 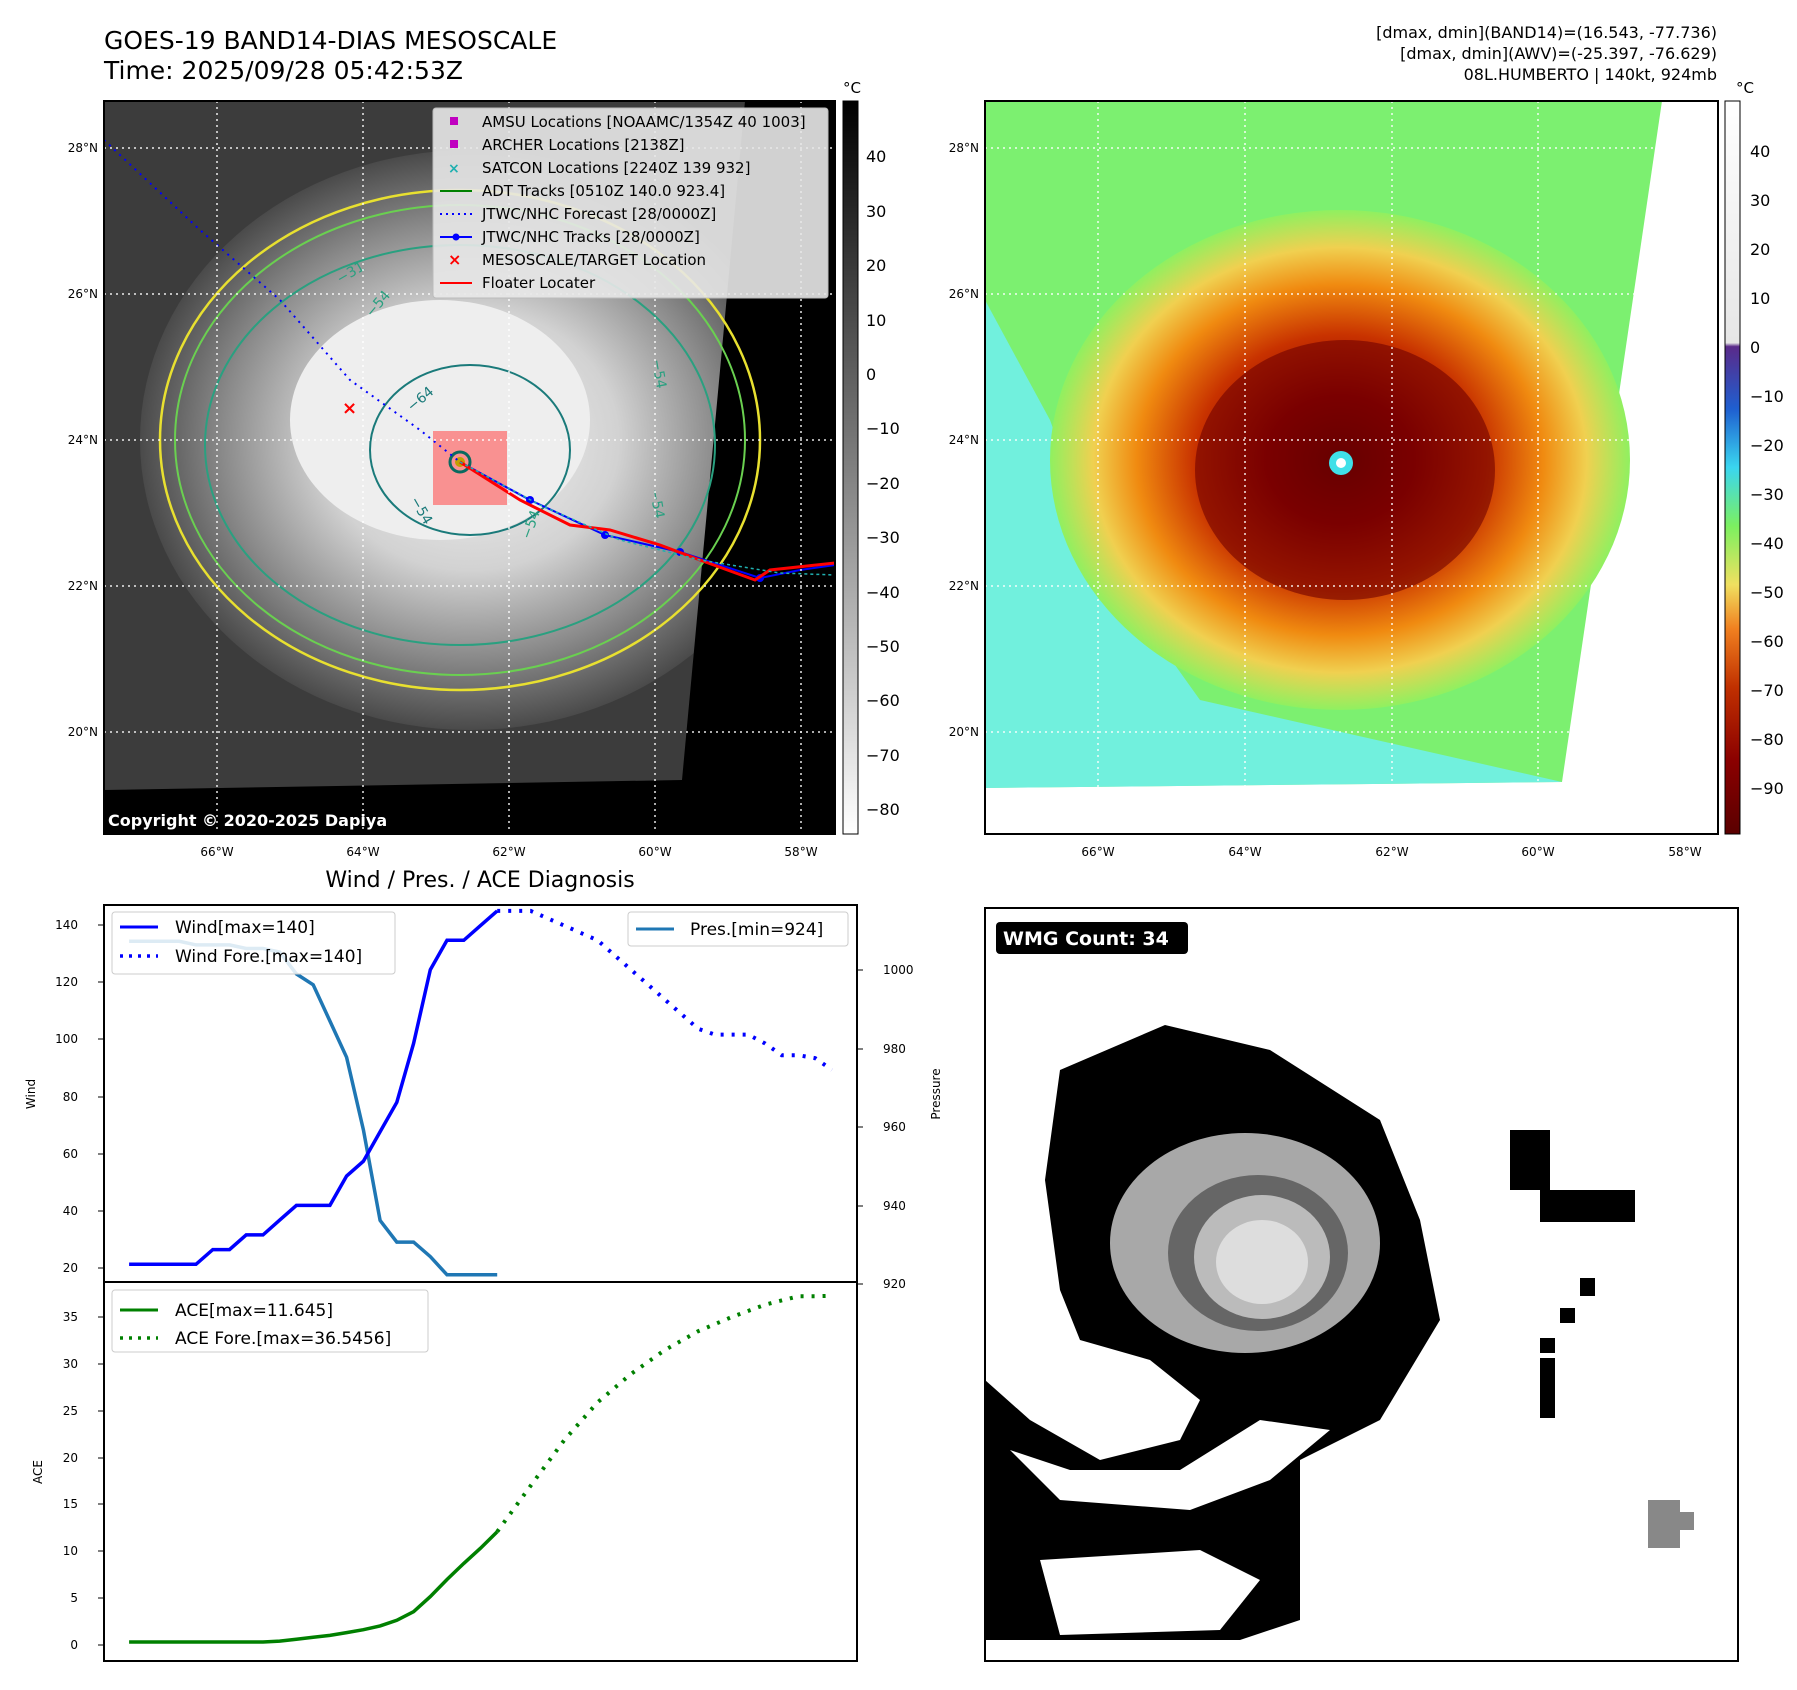 What do you see at coordinates (70, 1364) in the screenshot?
I see `ace-tick: 30` at bounding box center [70, 1364].